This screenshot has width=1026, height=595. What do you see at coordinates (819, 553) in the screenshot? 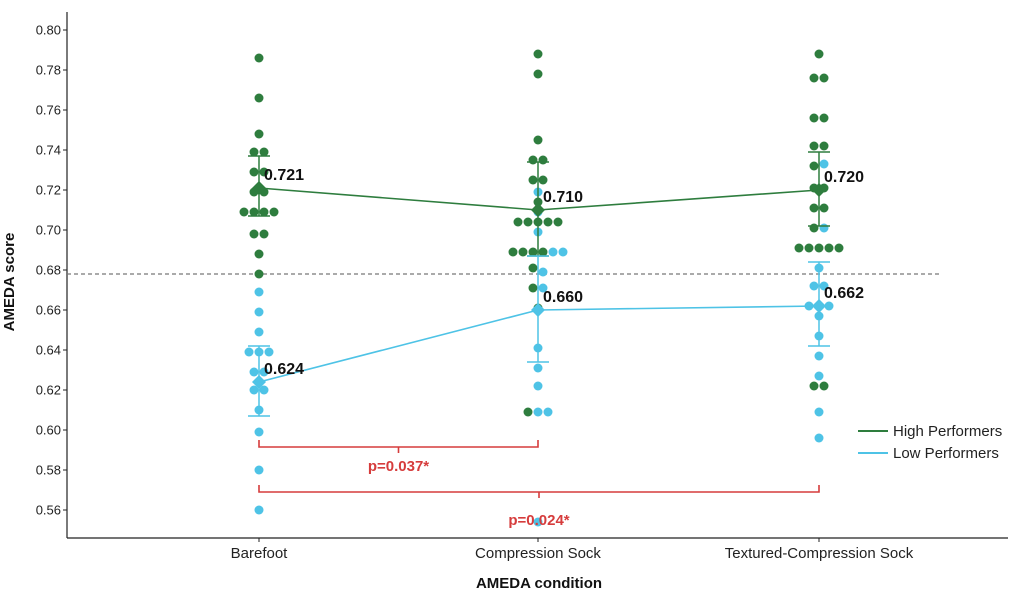
I see `x-tick-label: Textured-Compression Sock` at bounding box center [819, 553].